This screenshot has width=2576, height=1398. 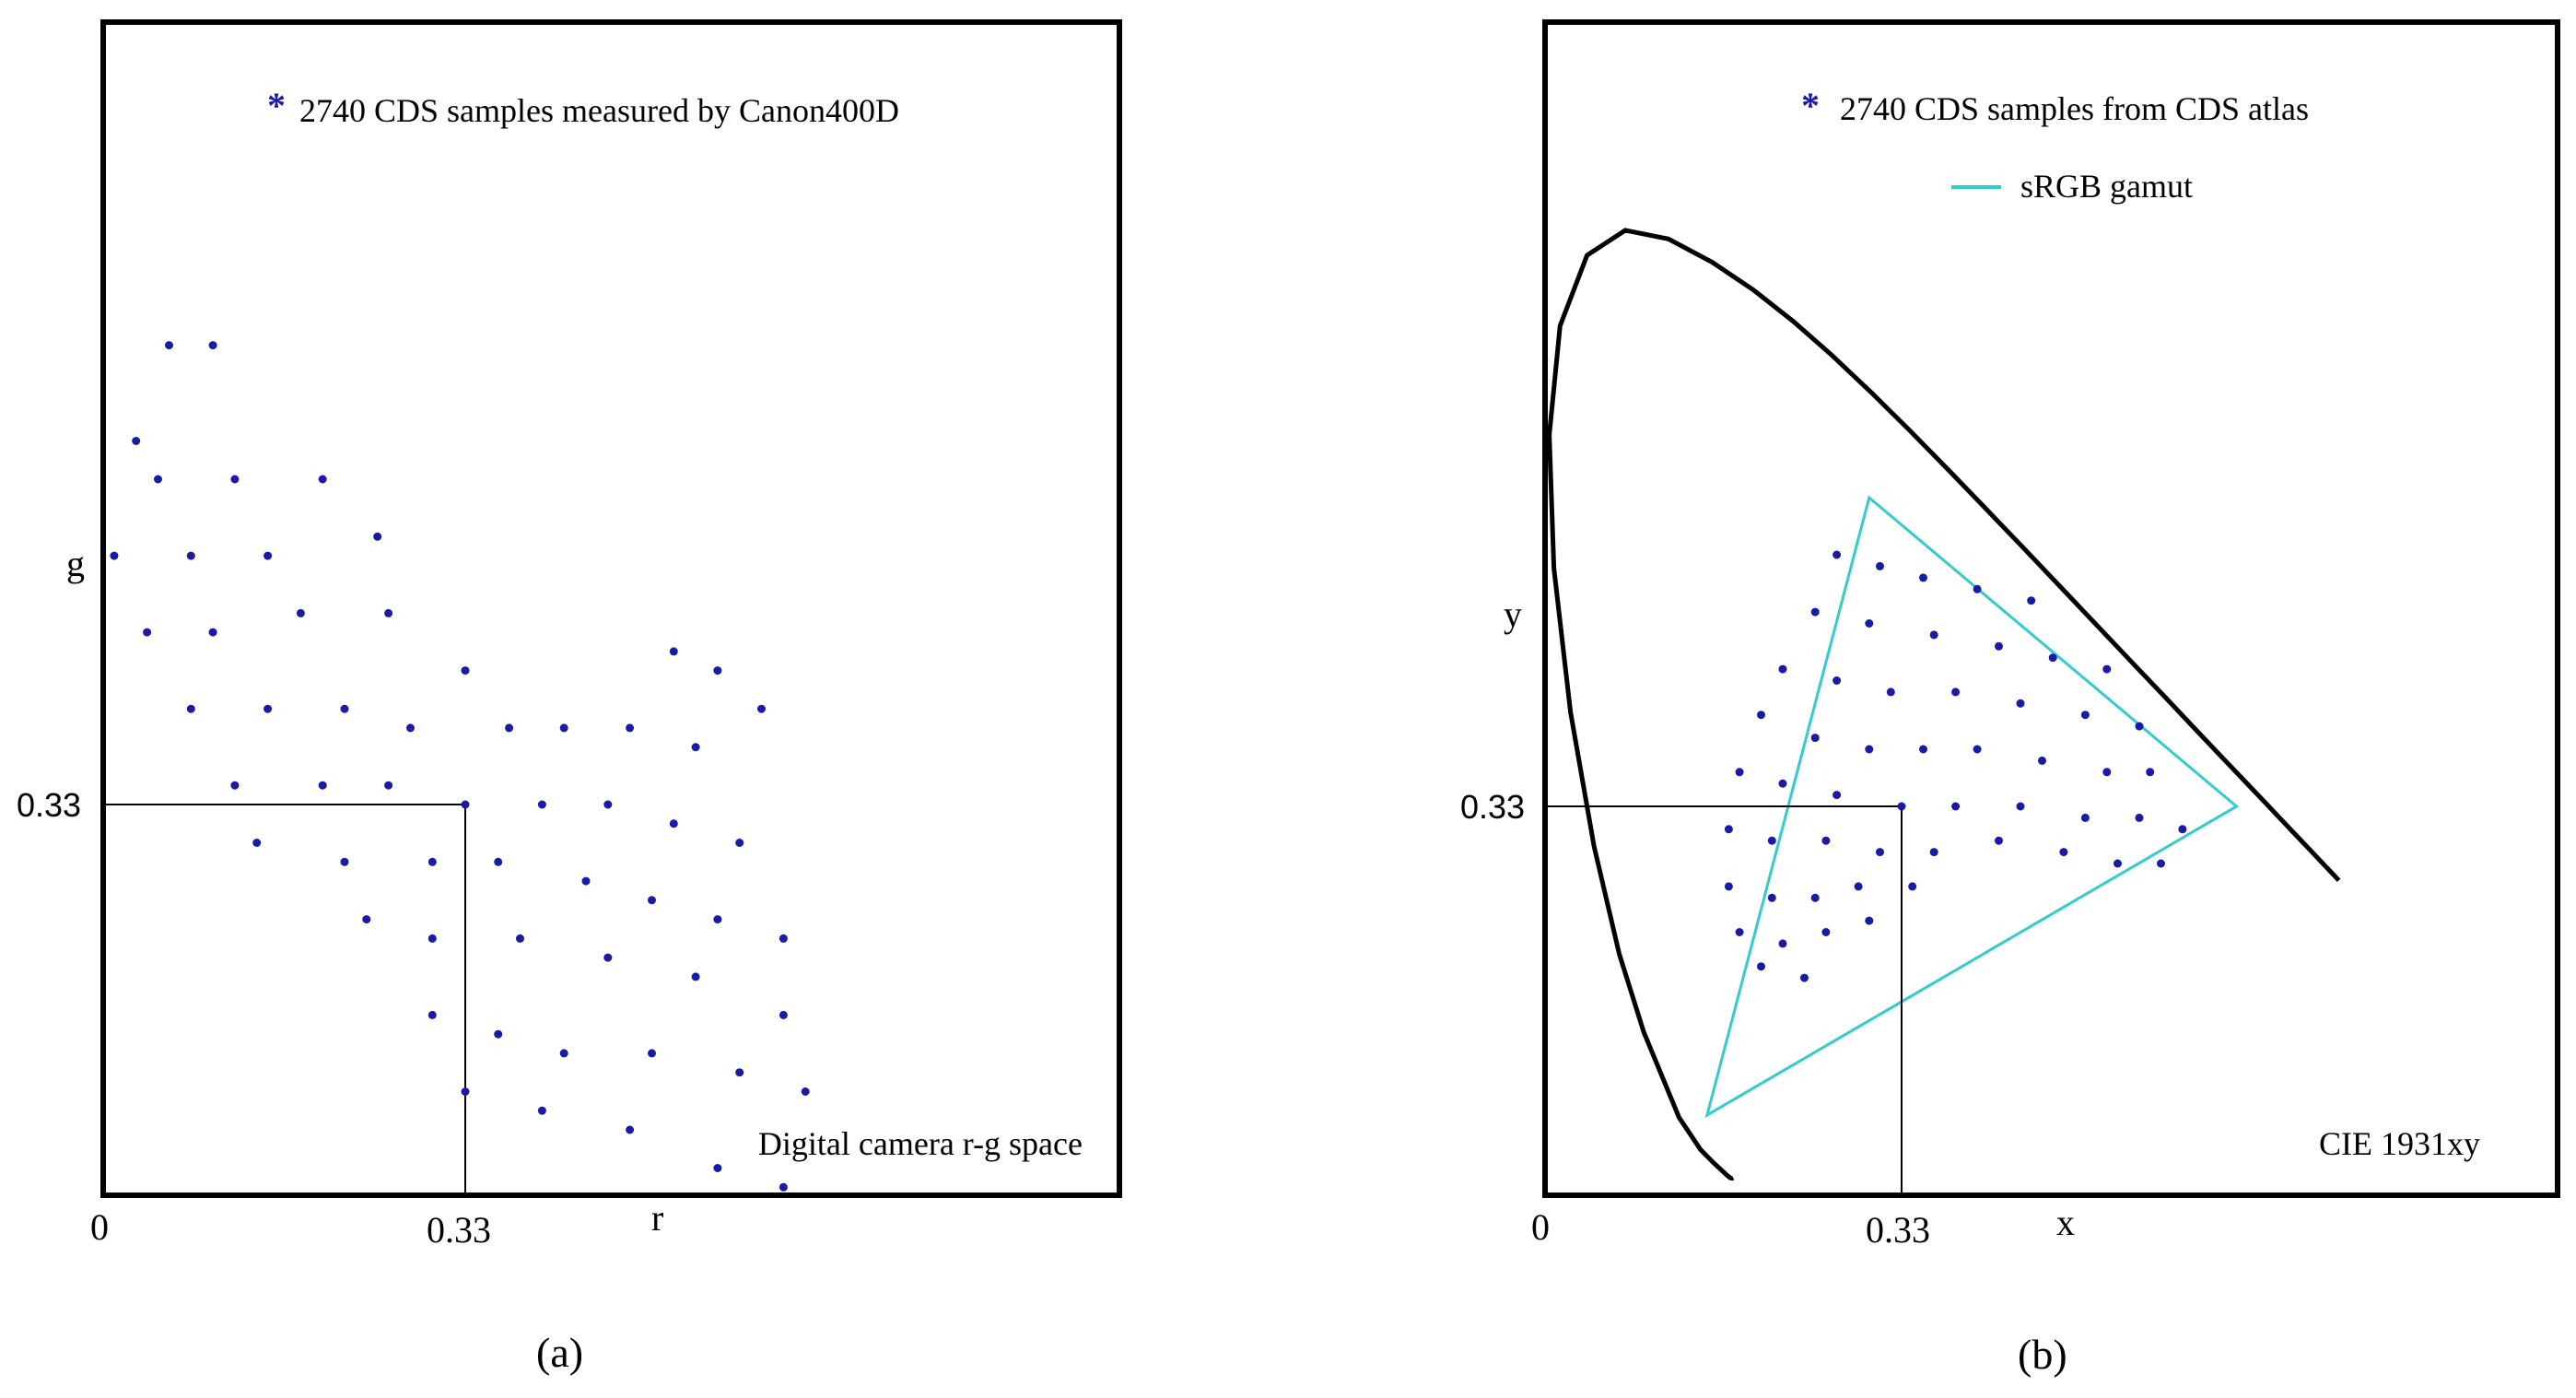 I want to click on panel-b-caption: (b), so click(x=2043, y=1354).